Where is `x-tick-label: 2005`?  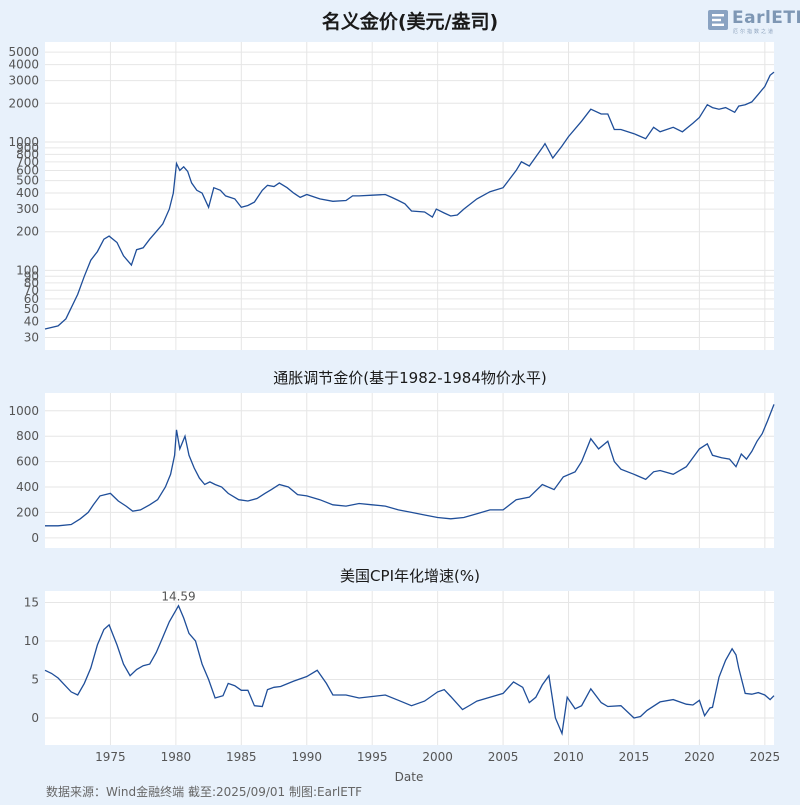
x-tick-label: 2005 is located at coordinates (503, 757).